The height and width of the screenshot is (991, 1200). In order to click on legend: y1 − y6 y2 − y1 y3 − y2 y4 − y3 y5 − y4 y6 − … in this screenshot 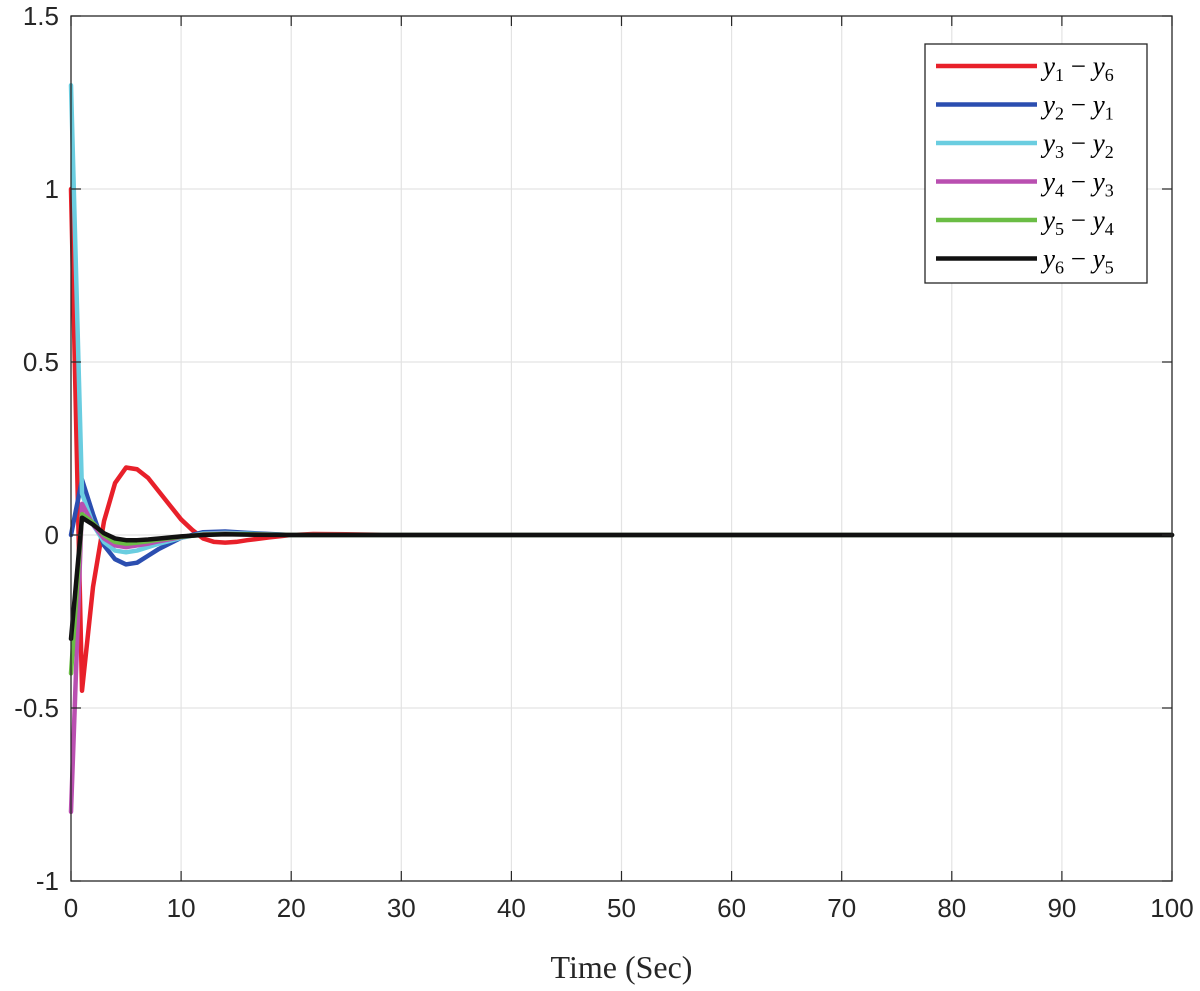, I will do `click(1036, 163)`.